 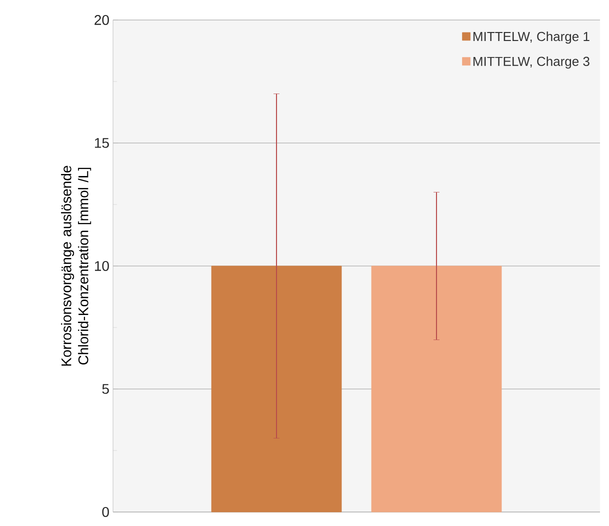 I want to click on y-tick-label: 20, so click(x=101, y=20).